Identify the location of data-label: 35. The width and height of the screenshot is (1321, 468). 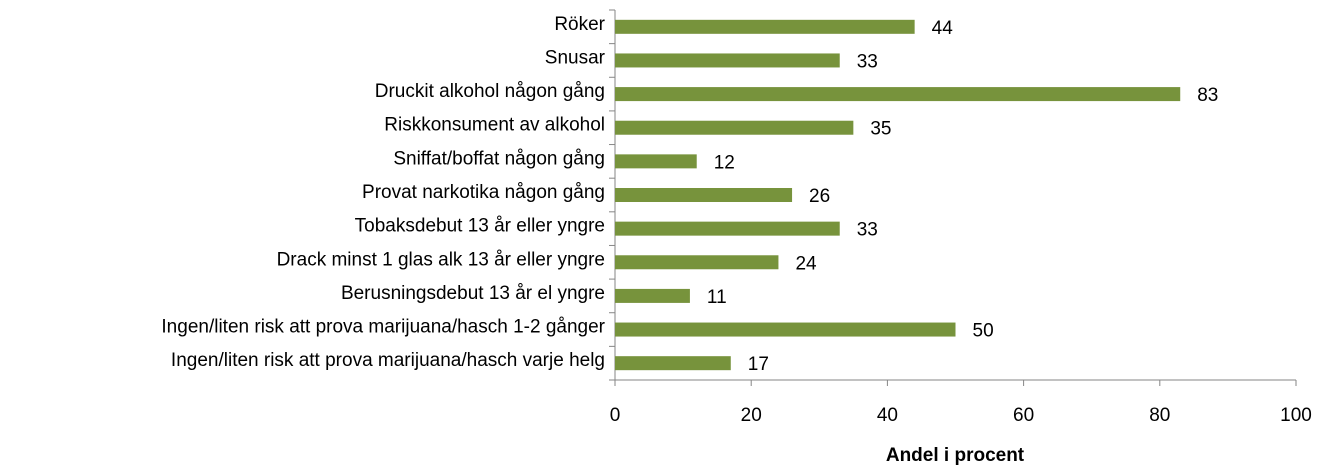
(880, 129).